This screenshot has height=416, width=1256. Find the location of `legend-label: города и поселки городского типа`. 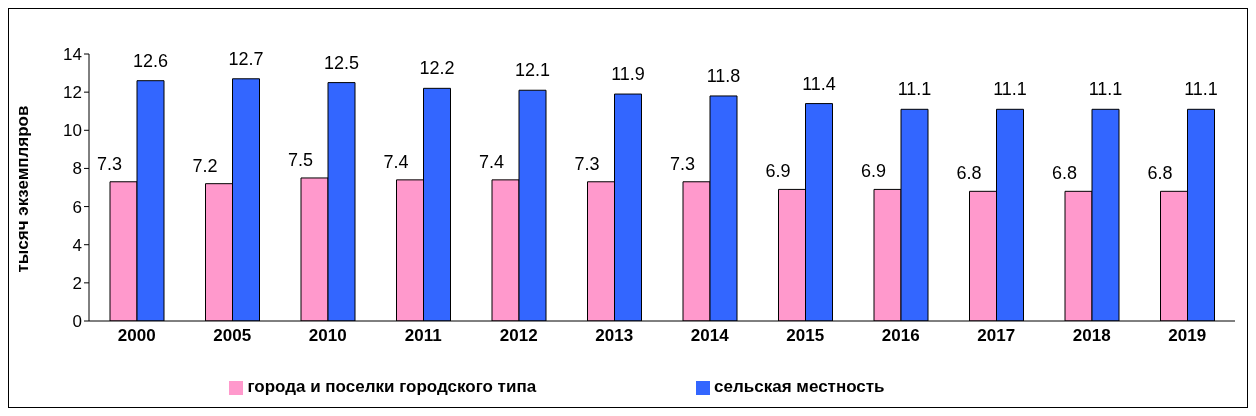

legend-label: города и поселки городского типа is located at coordinates (392, 386).